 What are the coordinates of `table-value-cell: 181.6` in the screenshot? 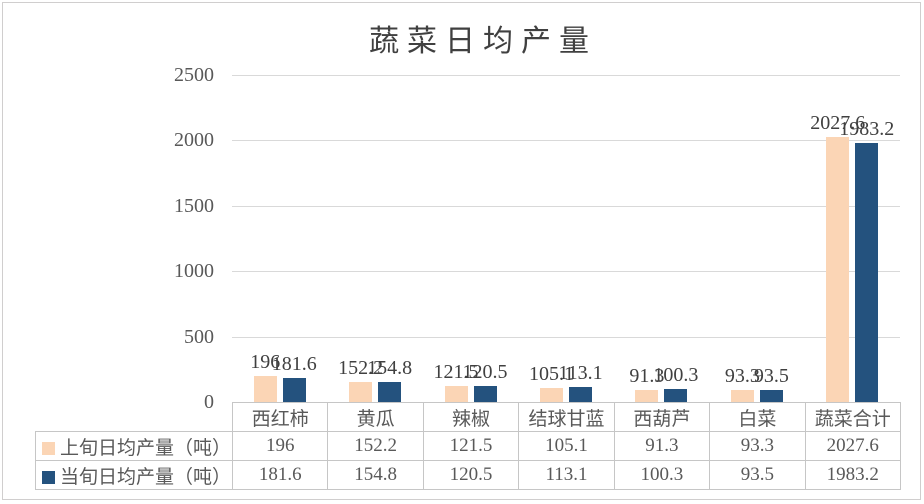 It's located at (280, 475).